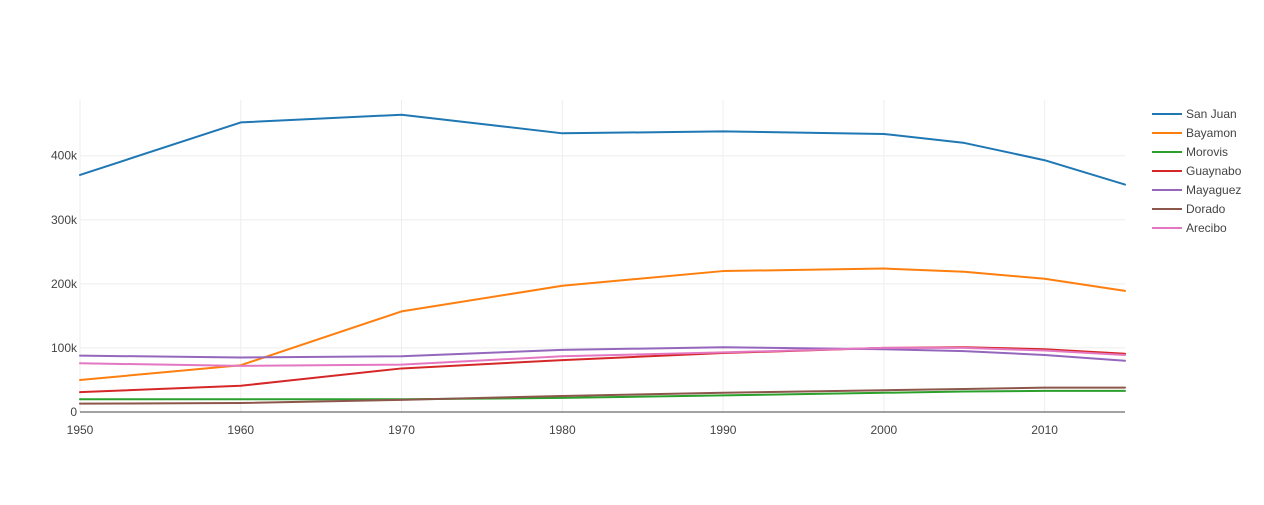  I want to click on x-tick-label: 1980, so click(562, 430).